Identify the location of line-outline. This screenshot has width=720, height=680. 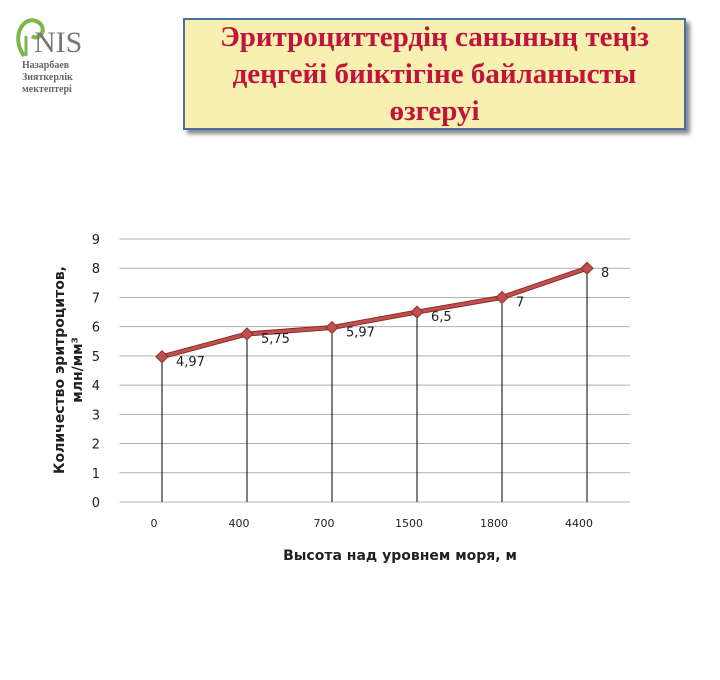
(374, 312).